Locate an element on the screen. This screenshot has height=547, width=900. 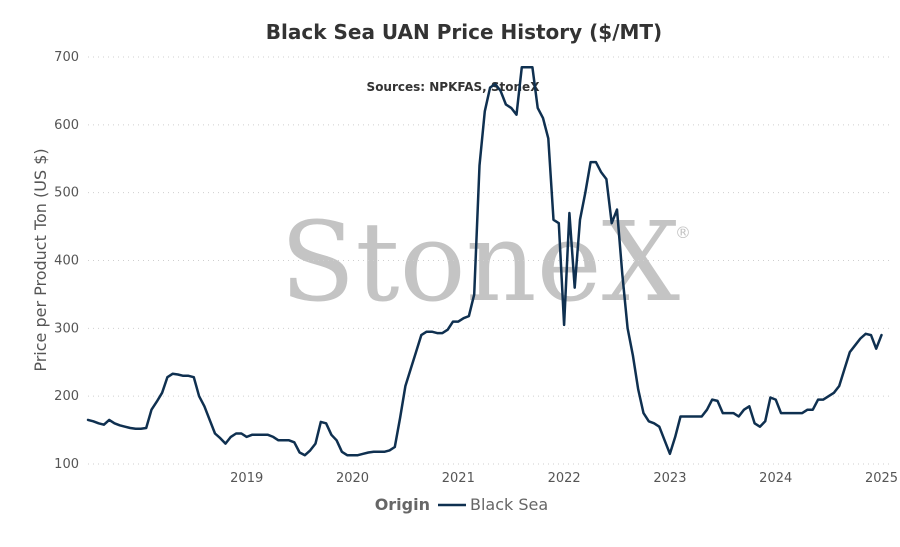
x-axis-tick-labels: 2019 2020 2021 2022 2023 2024 2025 is located at coordinates (564, 478).